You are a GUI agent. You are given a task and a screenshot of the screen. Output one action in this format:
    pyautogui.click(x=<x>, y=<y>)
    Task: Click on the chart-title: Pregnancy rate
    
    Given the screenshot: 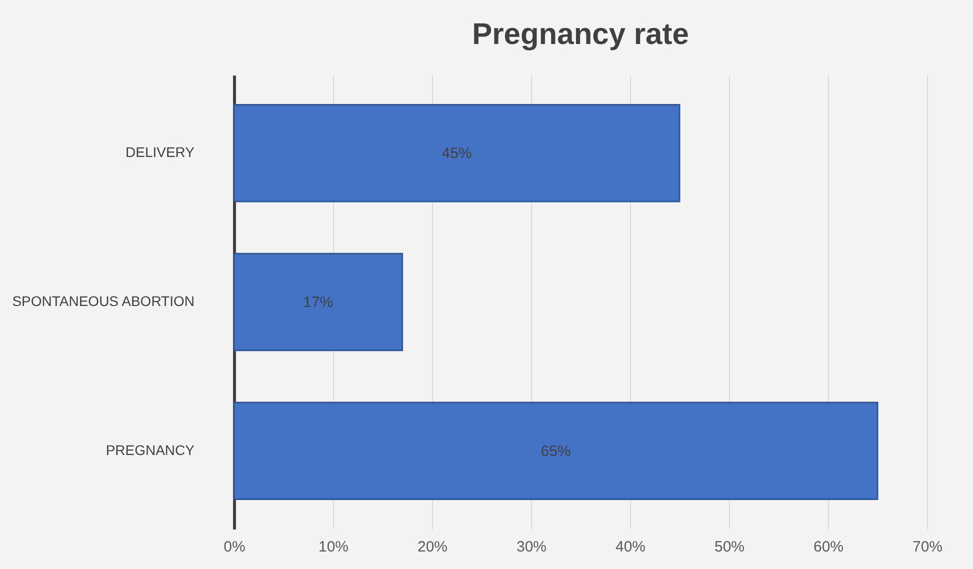 What is the action you would take?
    pyautogui.click(x=580, y=34)
    